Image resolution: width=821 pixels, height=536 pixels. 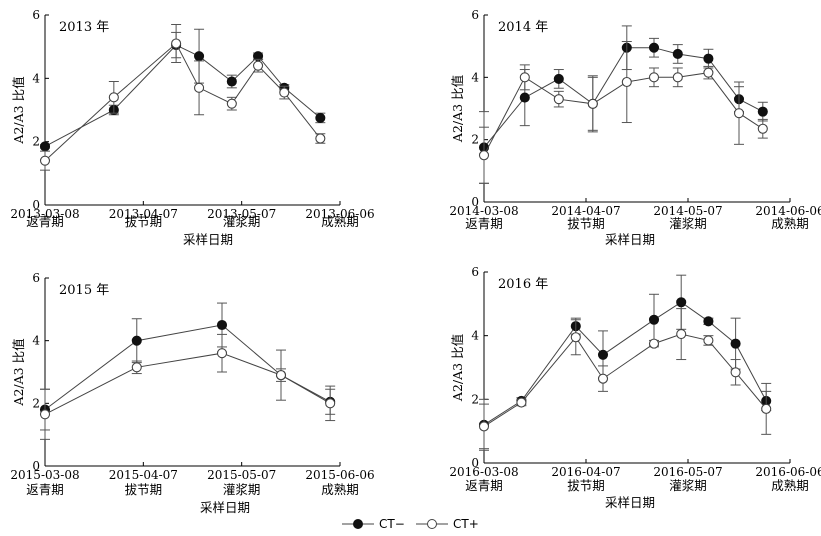 What do you see at coordinates (44, 214) in the screenshot?
I see `x-tick-label: 2013-03-08` at bounding box center [44, 214].